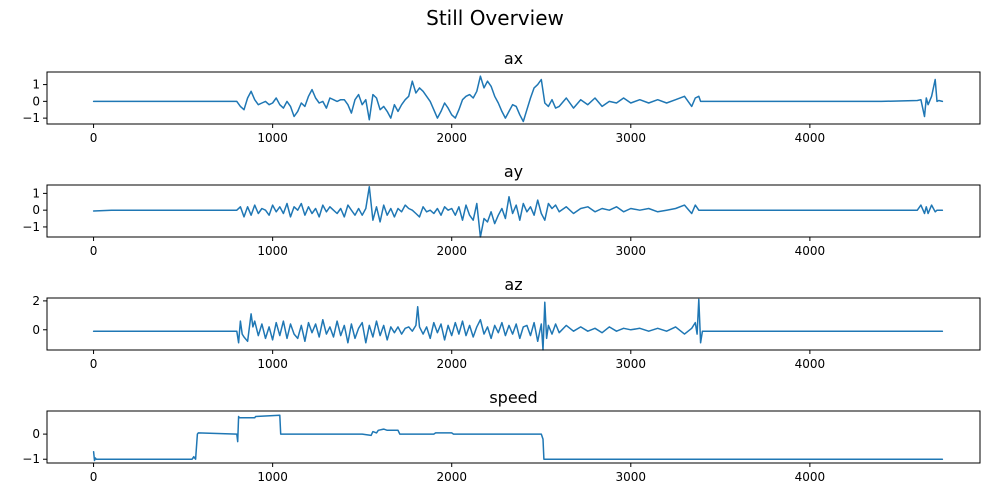  What do you see at coordinates (518, 324) in the screenshot?
I see `series-line-az` at bounding box center [518, 324].